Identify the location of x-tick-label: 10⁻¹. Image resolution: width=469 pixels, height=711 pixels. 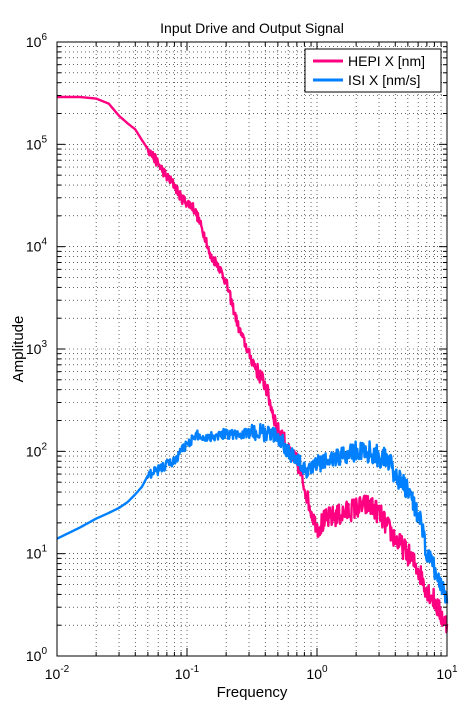
(187, 673).